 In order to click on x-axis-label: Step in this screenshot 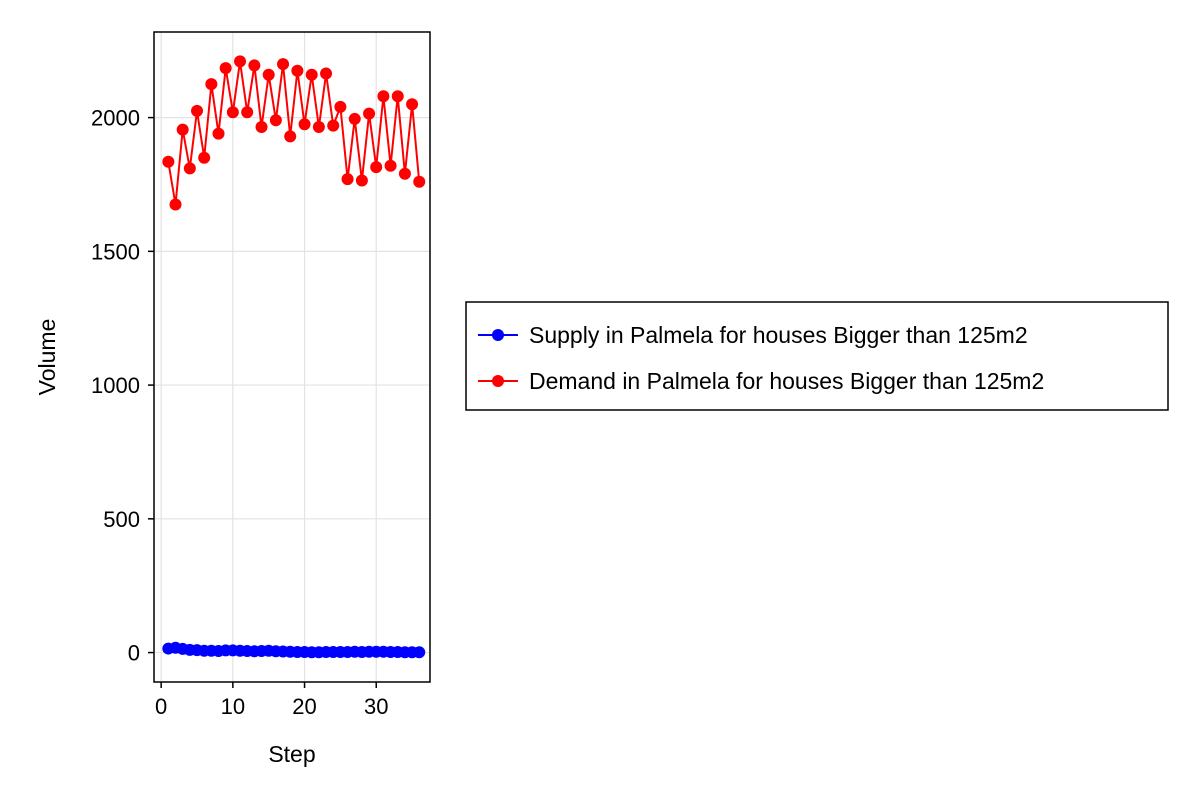, I will do `click(291, 754)`.